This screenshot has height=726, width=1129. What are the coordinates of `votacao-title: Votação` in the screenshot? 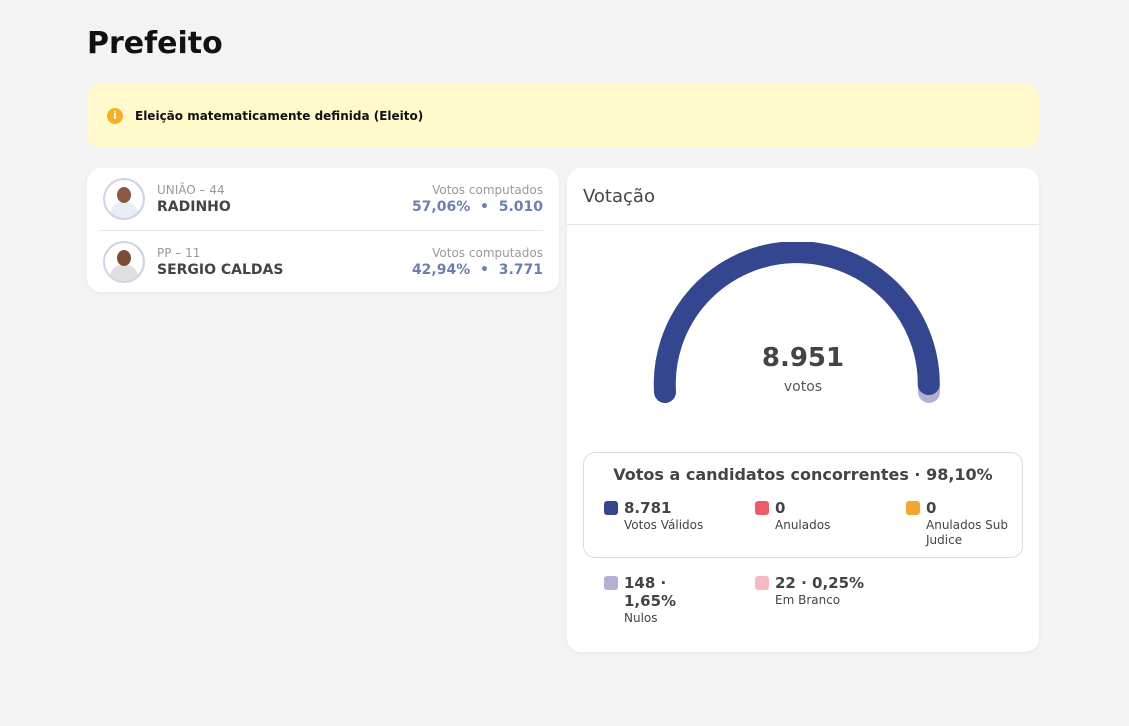 It's located at (803, 196).